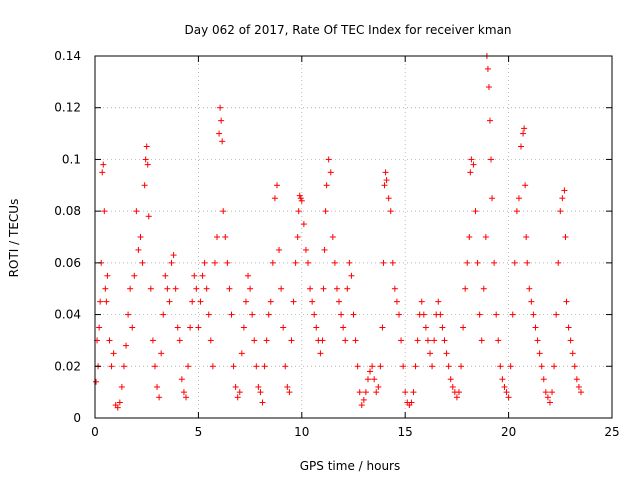  Describe the element at coordinates (611, 432) in the screenshot. I see `x-tick-label: 25` at that location.